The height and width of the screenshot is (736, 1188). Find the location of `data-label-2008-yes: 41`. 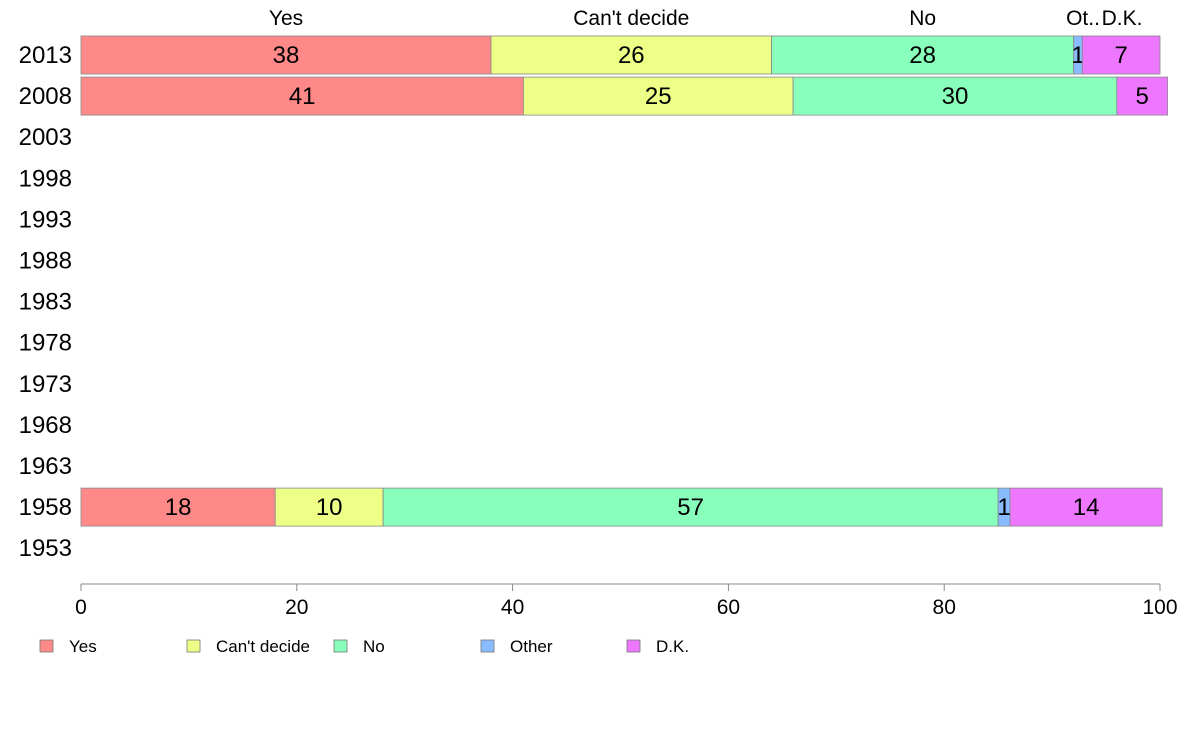

data-label-2008-yes: 41 is located at coordinates (302, 96).